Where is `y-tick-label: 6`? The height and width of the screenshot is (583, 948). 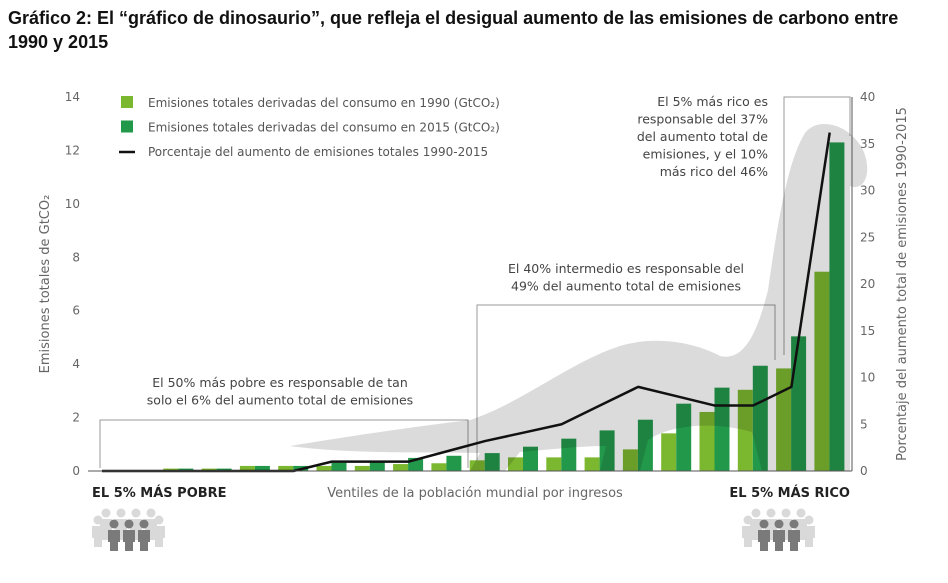
y-tick-label: 6 is located at coordinates (76, 311).